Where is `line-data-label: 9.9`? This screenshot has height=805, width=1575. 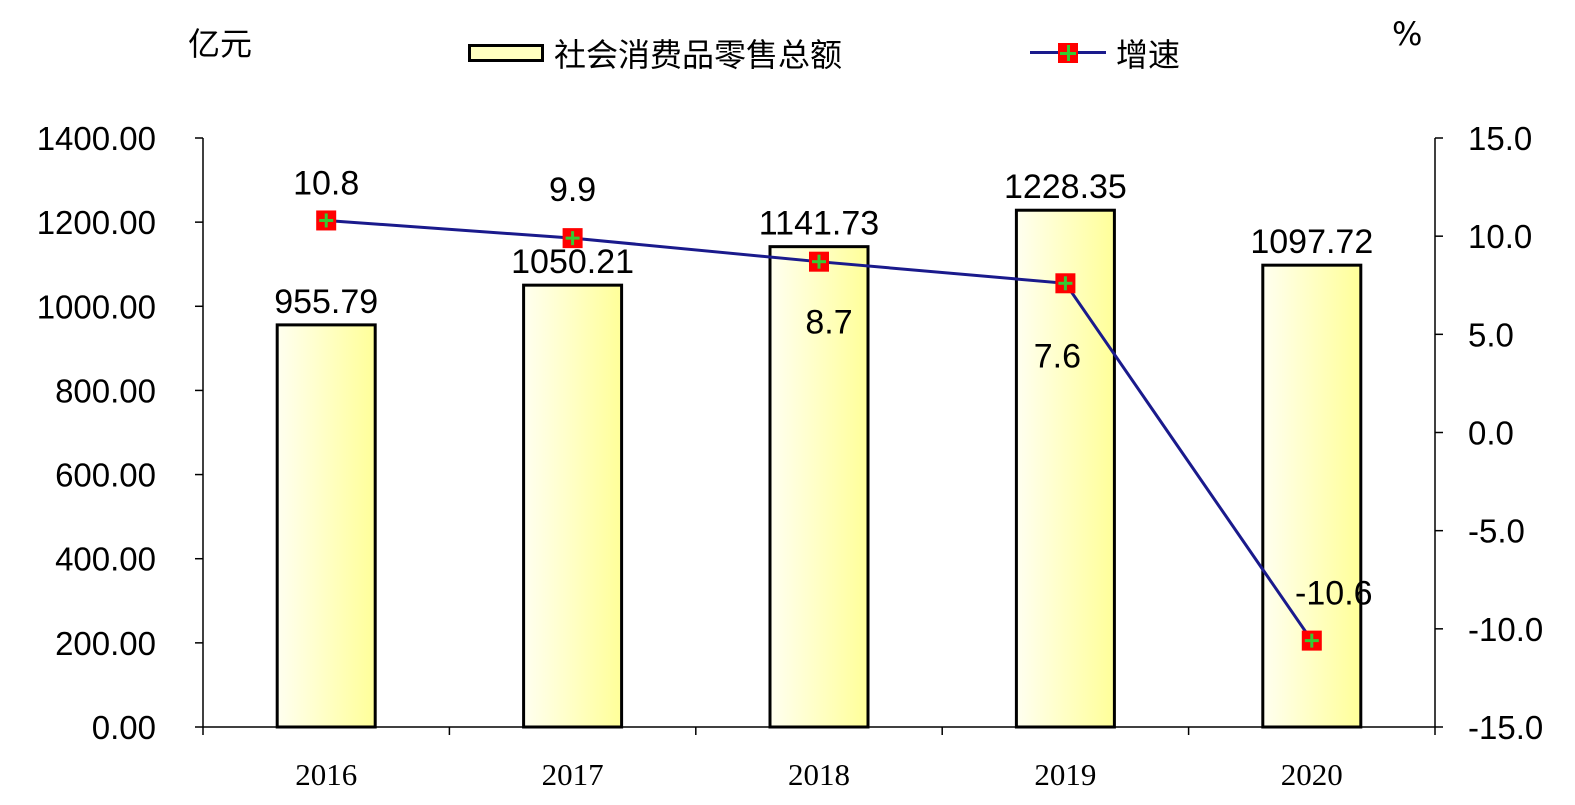 line-data-label: 9.9 is located at coordinates (572, 190).